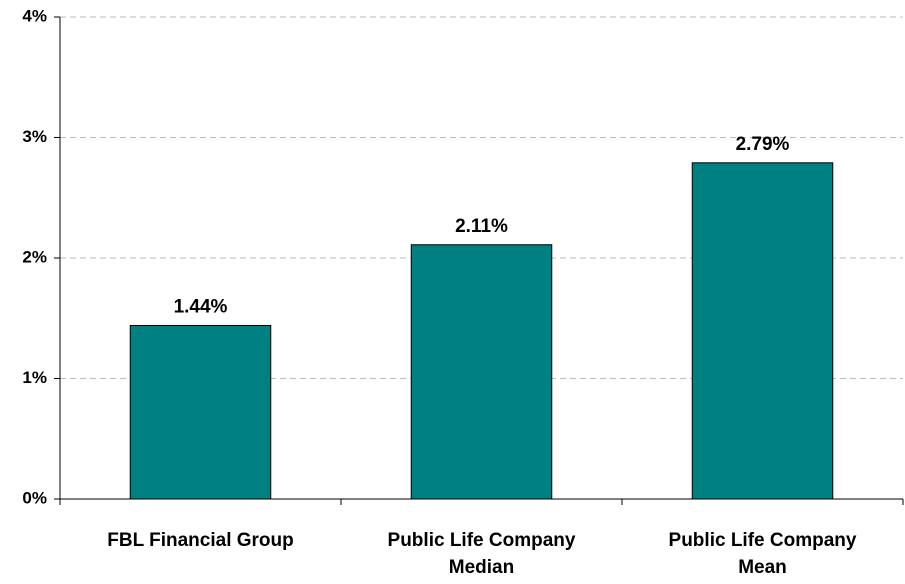 The height and width of the screenshot is (584, 905). Describe the element at coordinates (201, 306) in the screenshot. I see `value-label: 1.44%` at that location.